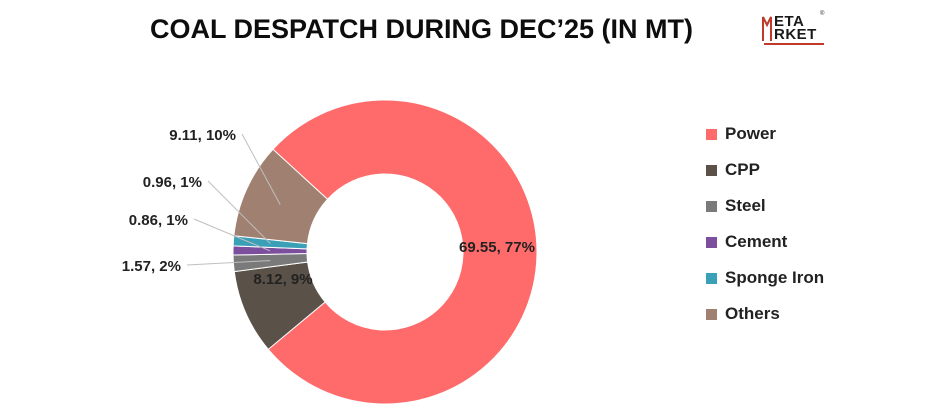 The image size is (940, 420). What do you see at coordinates (422, 29) in the screenshot?
I see `chart-title: COAL DESPATCH DURING DEC’25 (IN MT)` at bounding box center [422, 29].